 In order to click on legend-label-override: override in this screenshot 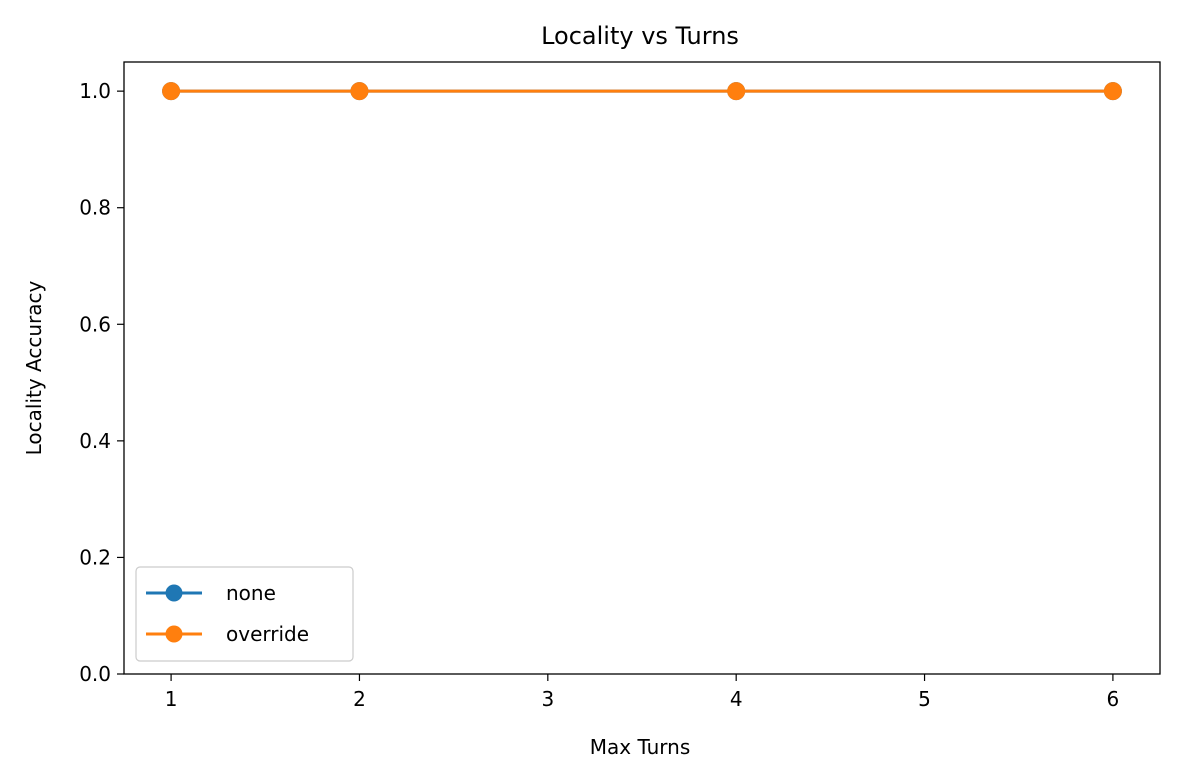, I will do `click(267, 634)`.